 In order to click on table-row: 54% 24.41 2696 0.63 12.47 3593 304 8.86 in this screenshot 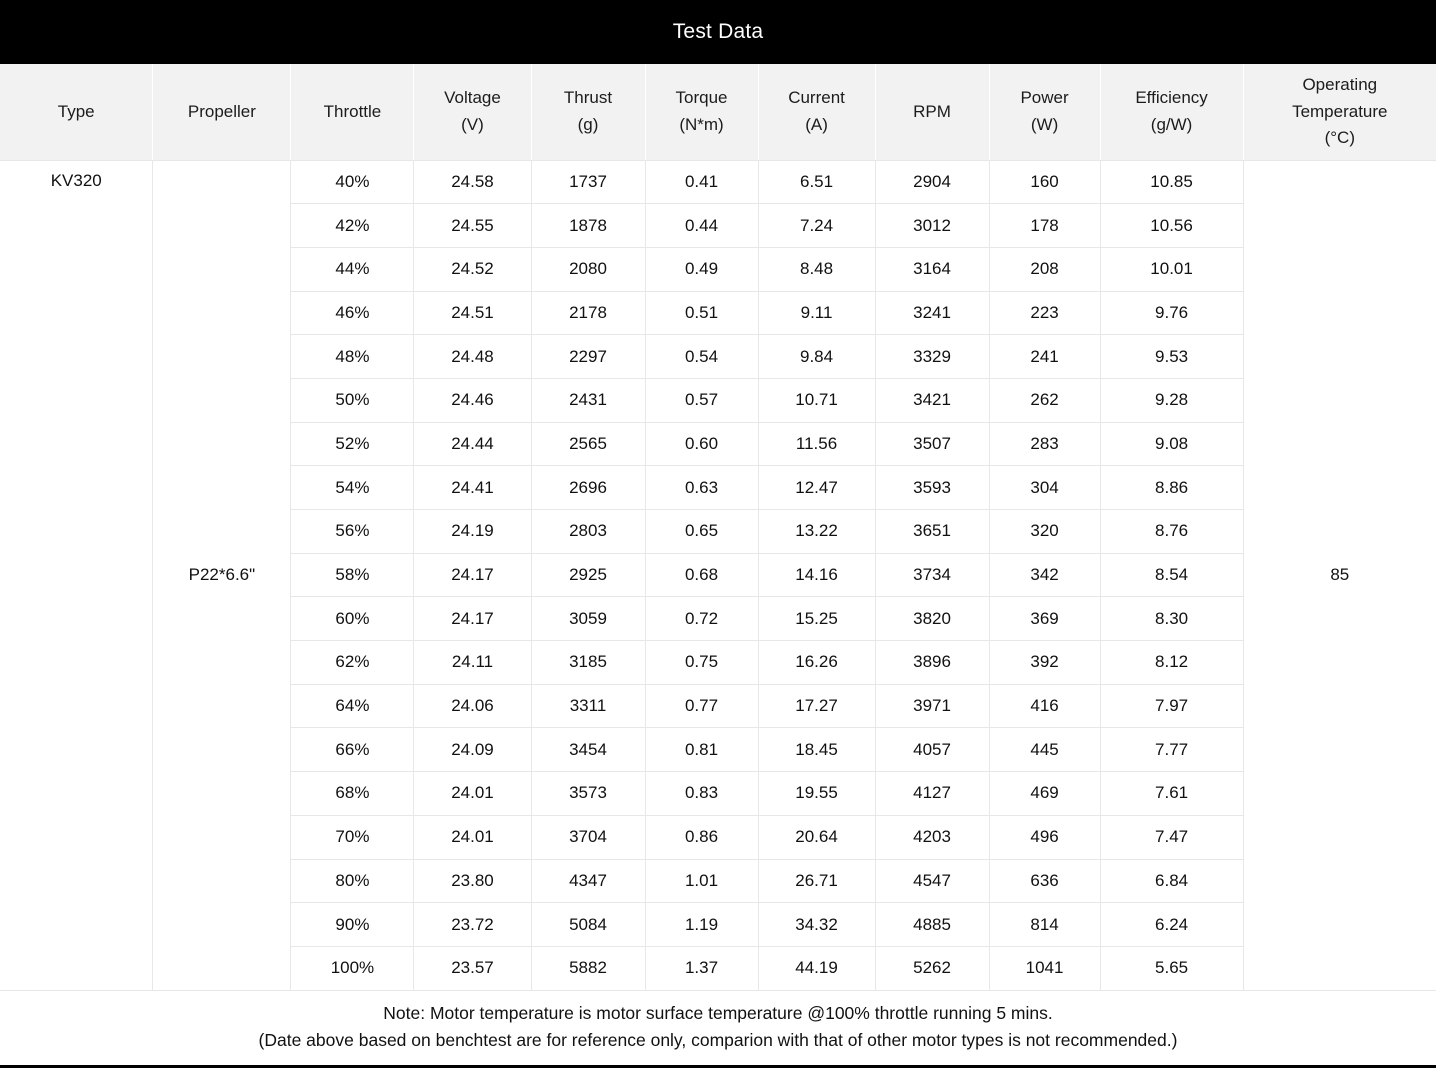, I will do `click(718, 487)`.